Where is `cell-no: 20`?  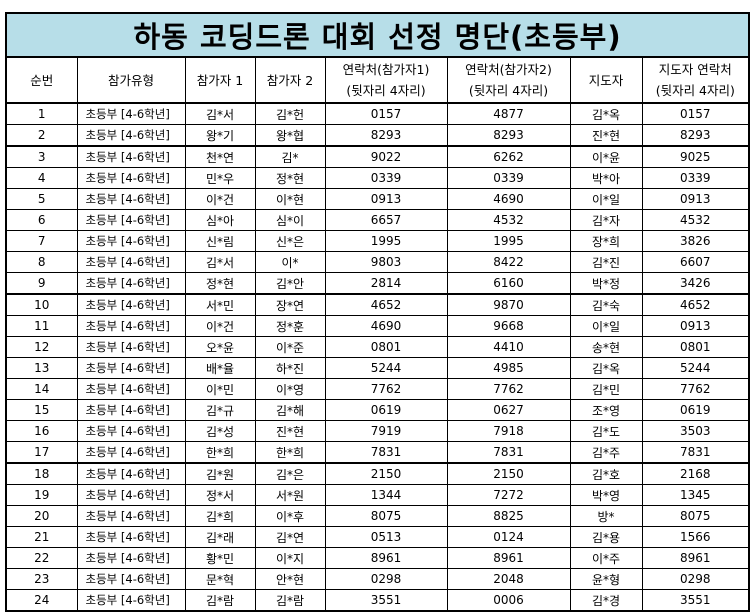 cell-no: 20 is located at coordinates (41, 516).